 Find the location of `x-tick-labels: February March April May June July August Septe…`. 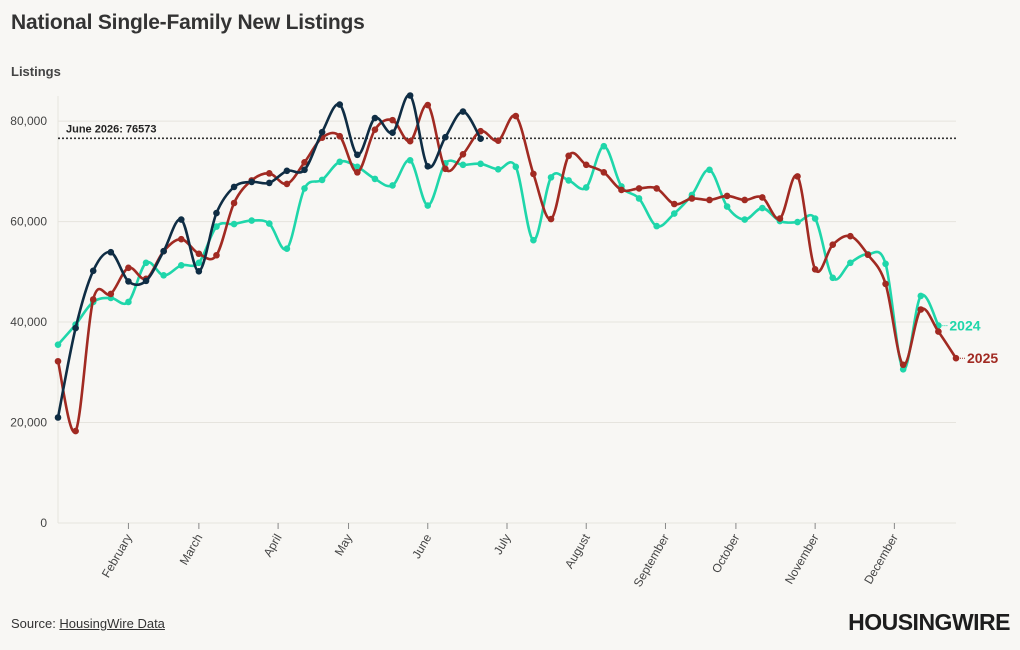

x-tick-labels: February March April May June July August Septe… is located at coordinates (500, 556).